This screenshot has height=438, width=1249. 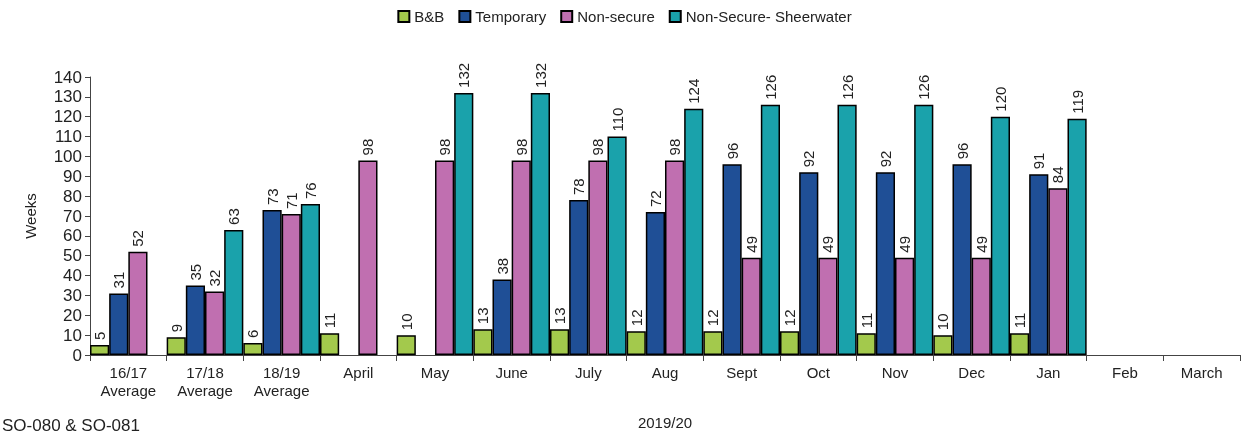 What do you see at coordinates (72, 335) in the screenshot?
I see `y-tick-label: 10` at bounding box center [72, 335].